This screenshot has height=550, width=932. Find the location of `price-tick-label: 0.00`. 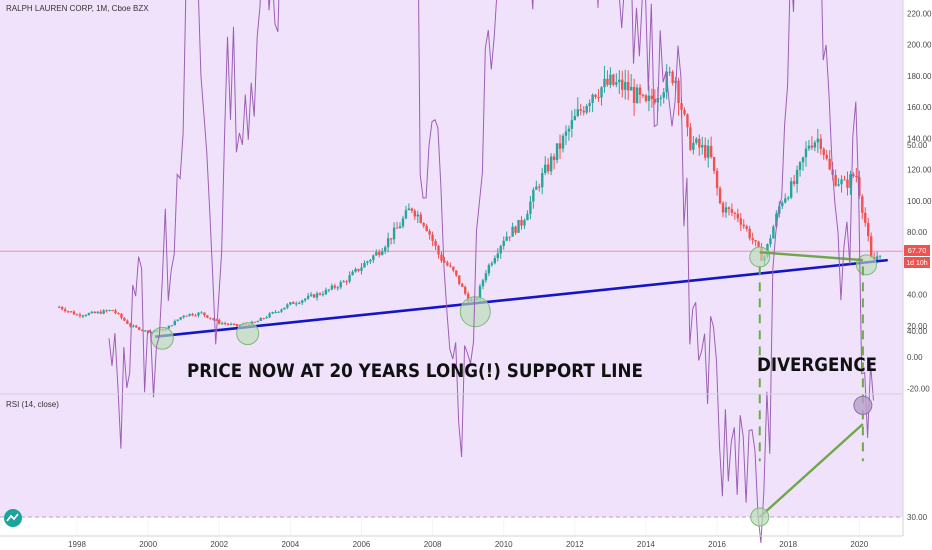

price-tick-label: 0.00 is located at coordinates (915, 357).